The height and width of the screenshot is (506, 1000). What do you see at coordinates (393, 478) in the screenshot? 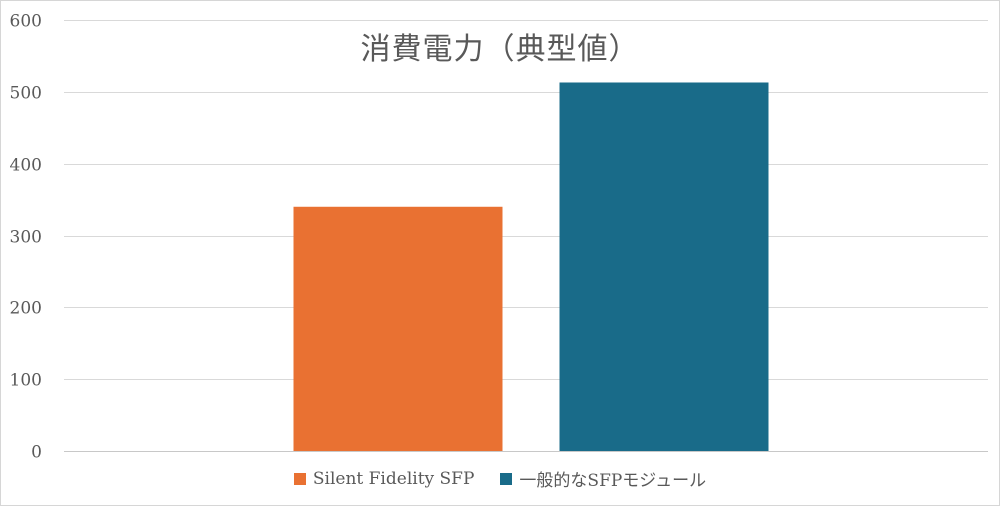
I see `legend-label: Silent Fidelity SFP` at bounding box center [393, 478].